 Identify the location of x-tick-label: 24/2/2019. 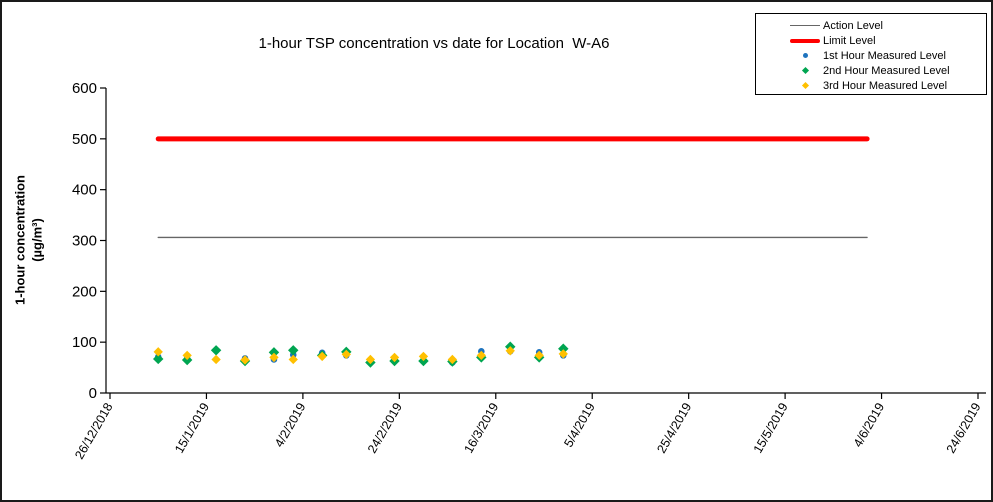
(385, 427).